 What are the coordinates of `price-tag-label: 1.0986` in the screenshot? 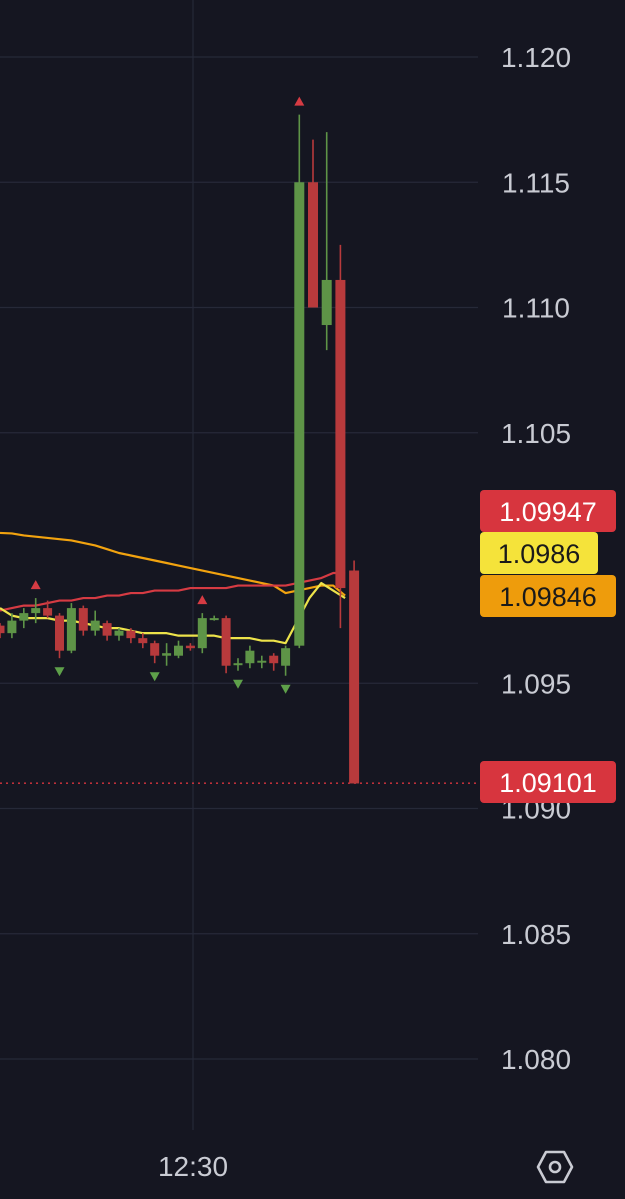 It's located at (539, 554).